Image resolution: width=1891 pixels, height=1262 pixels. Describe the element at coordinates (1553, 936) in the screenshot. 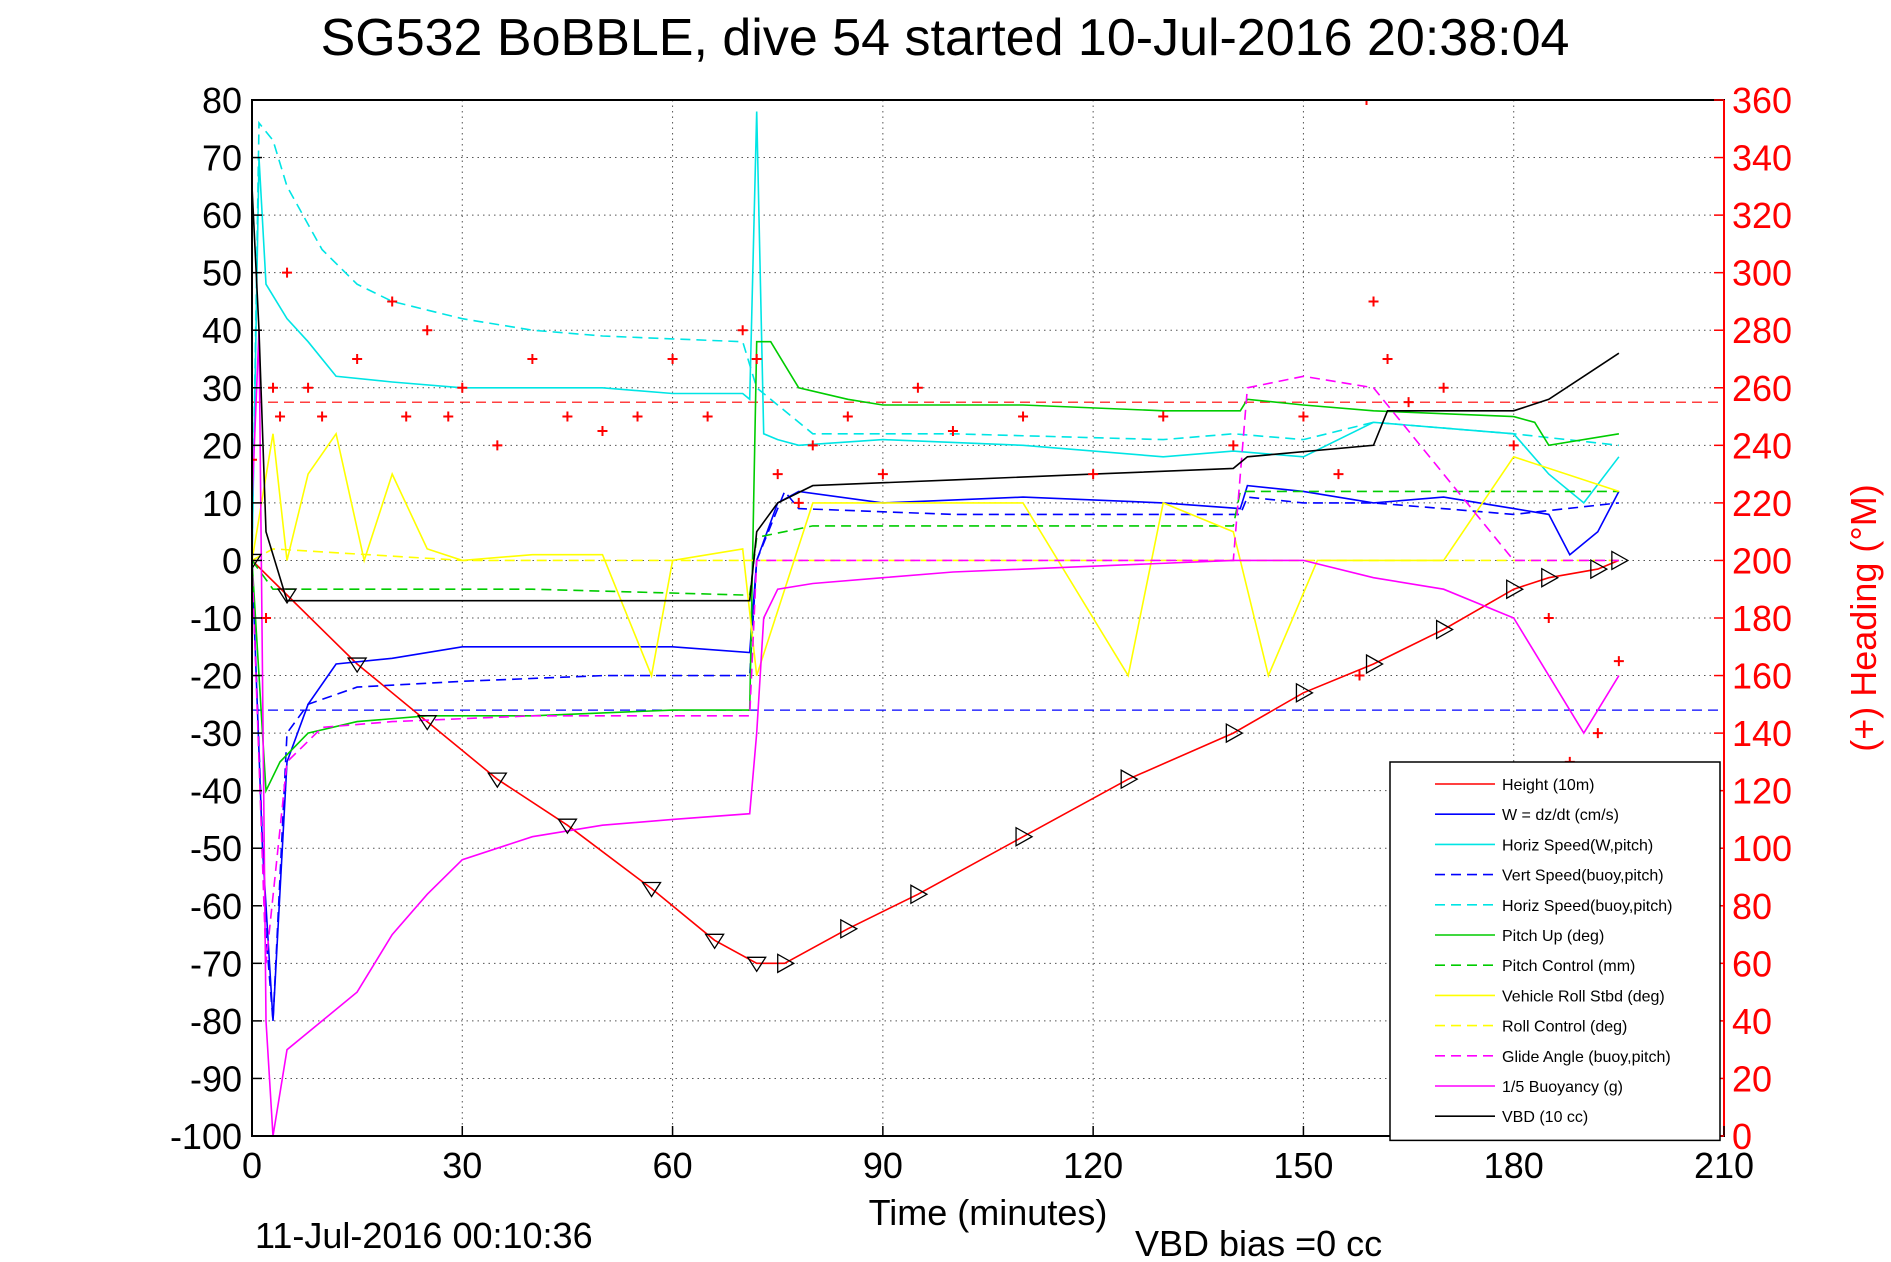

I see `legend-label: Pitch Up (deg)` at that location.